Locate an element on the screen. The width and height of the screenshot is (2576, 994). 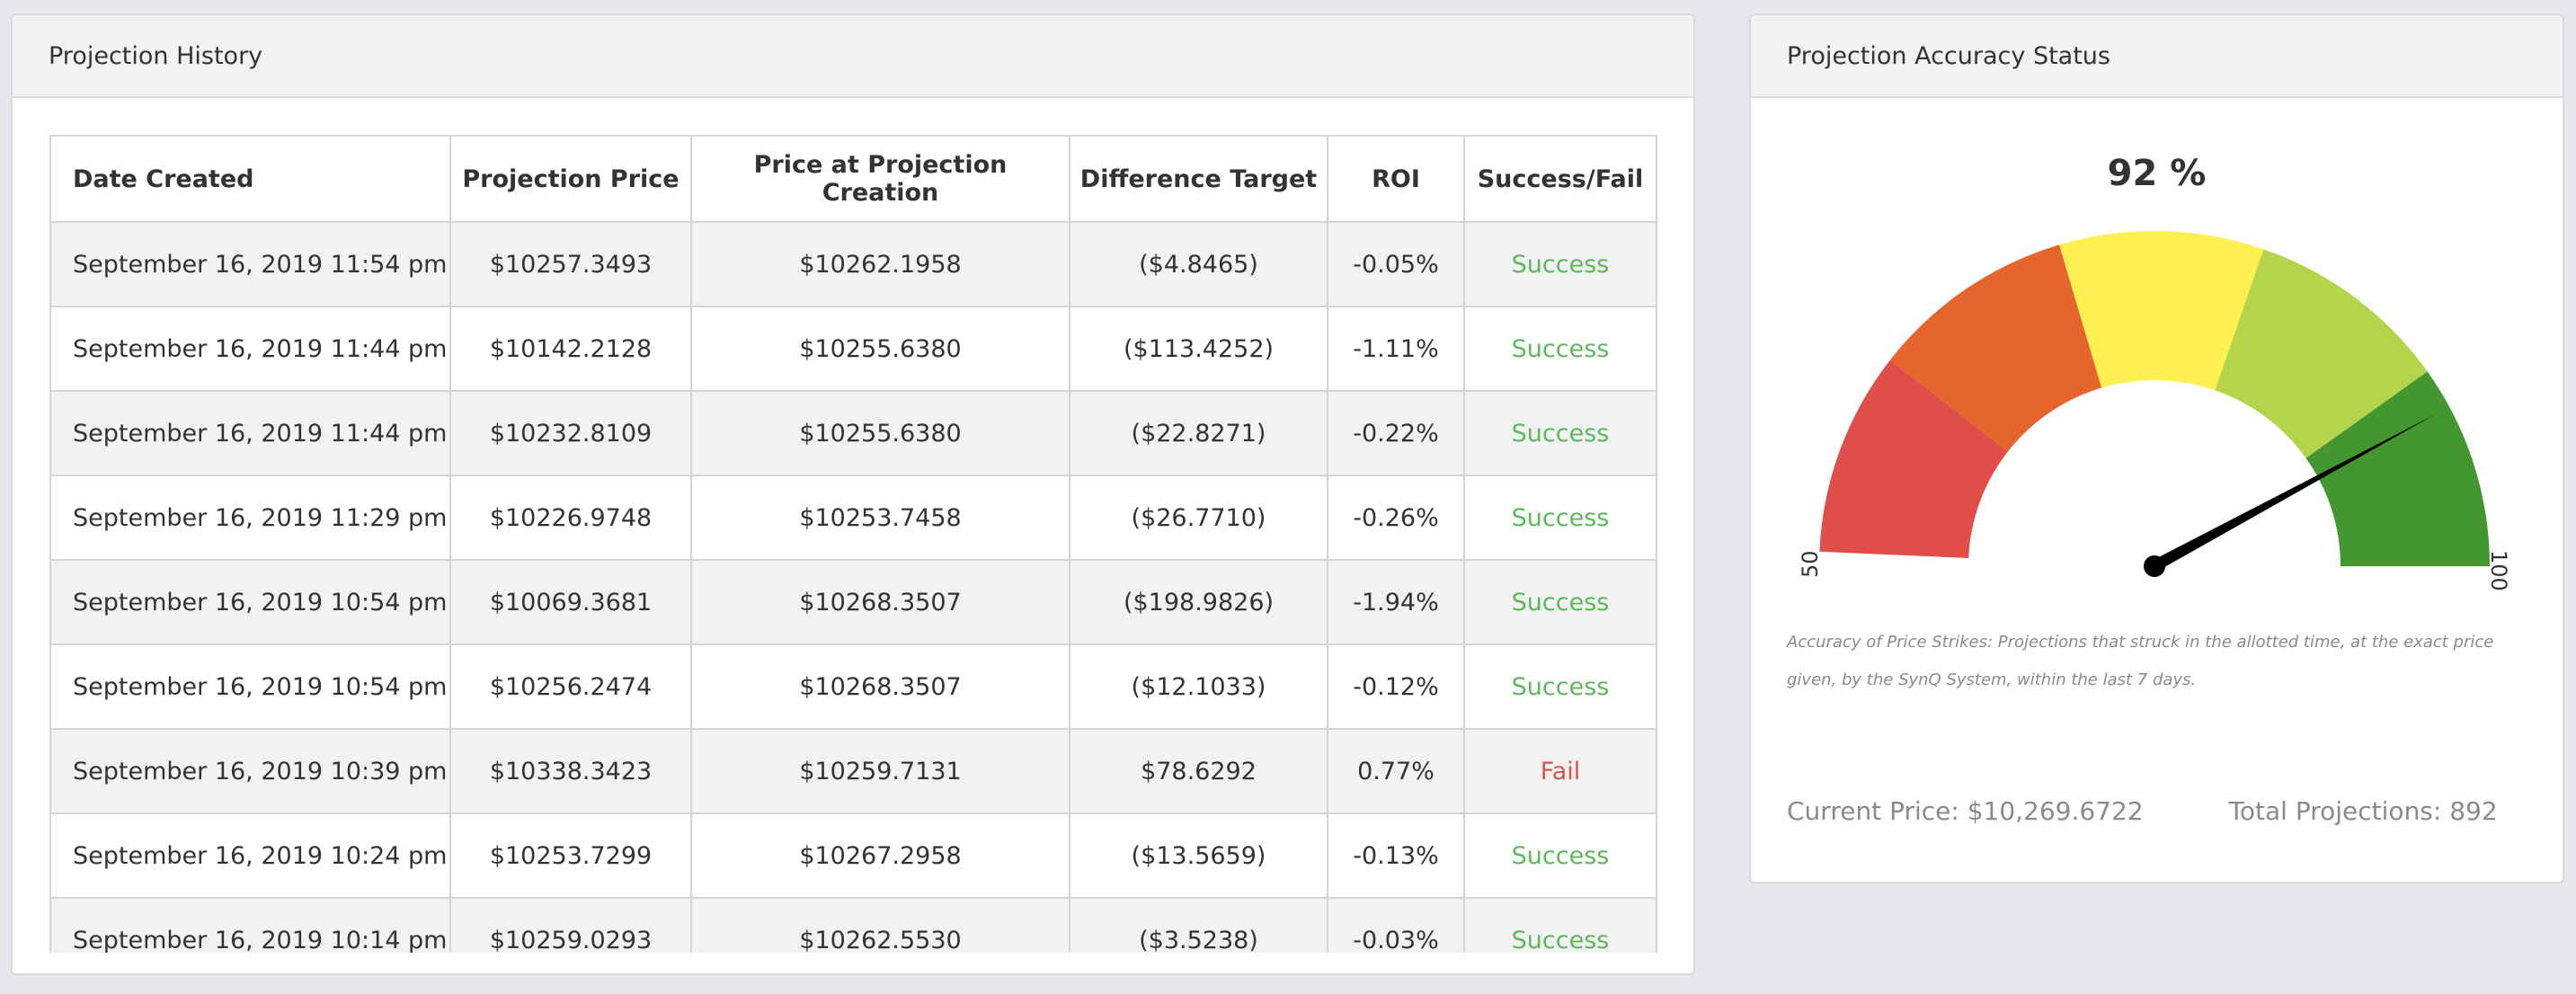
gauge-value-label: 92 % is located at coordinates (2157, 174).